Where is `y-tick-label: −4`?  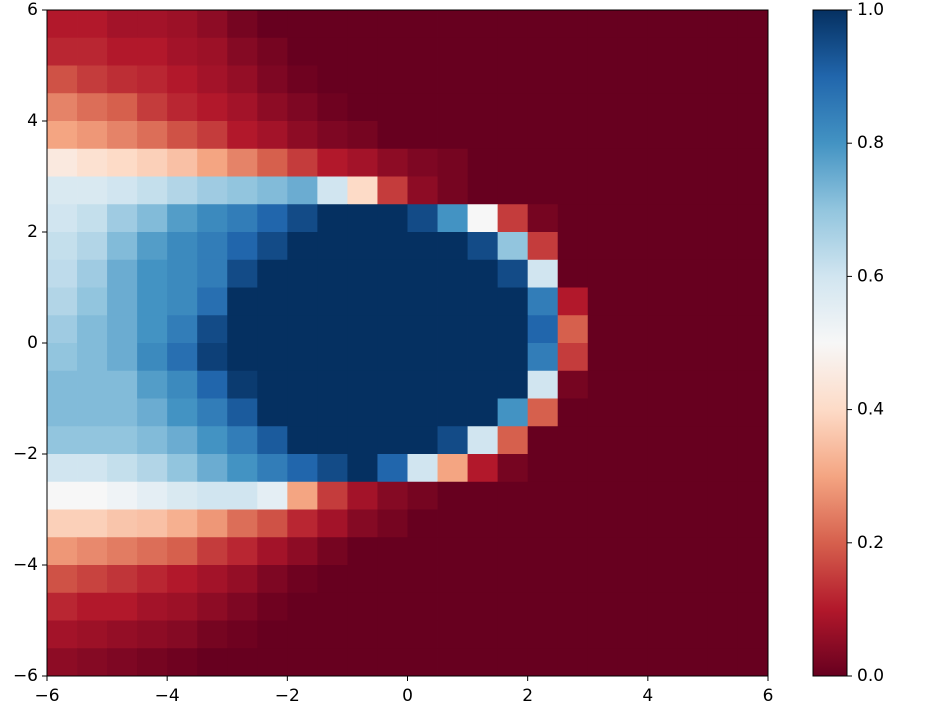
y-tick-label: −4 is located at coordinates (25, 565).